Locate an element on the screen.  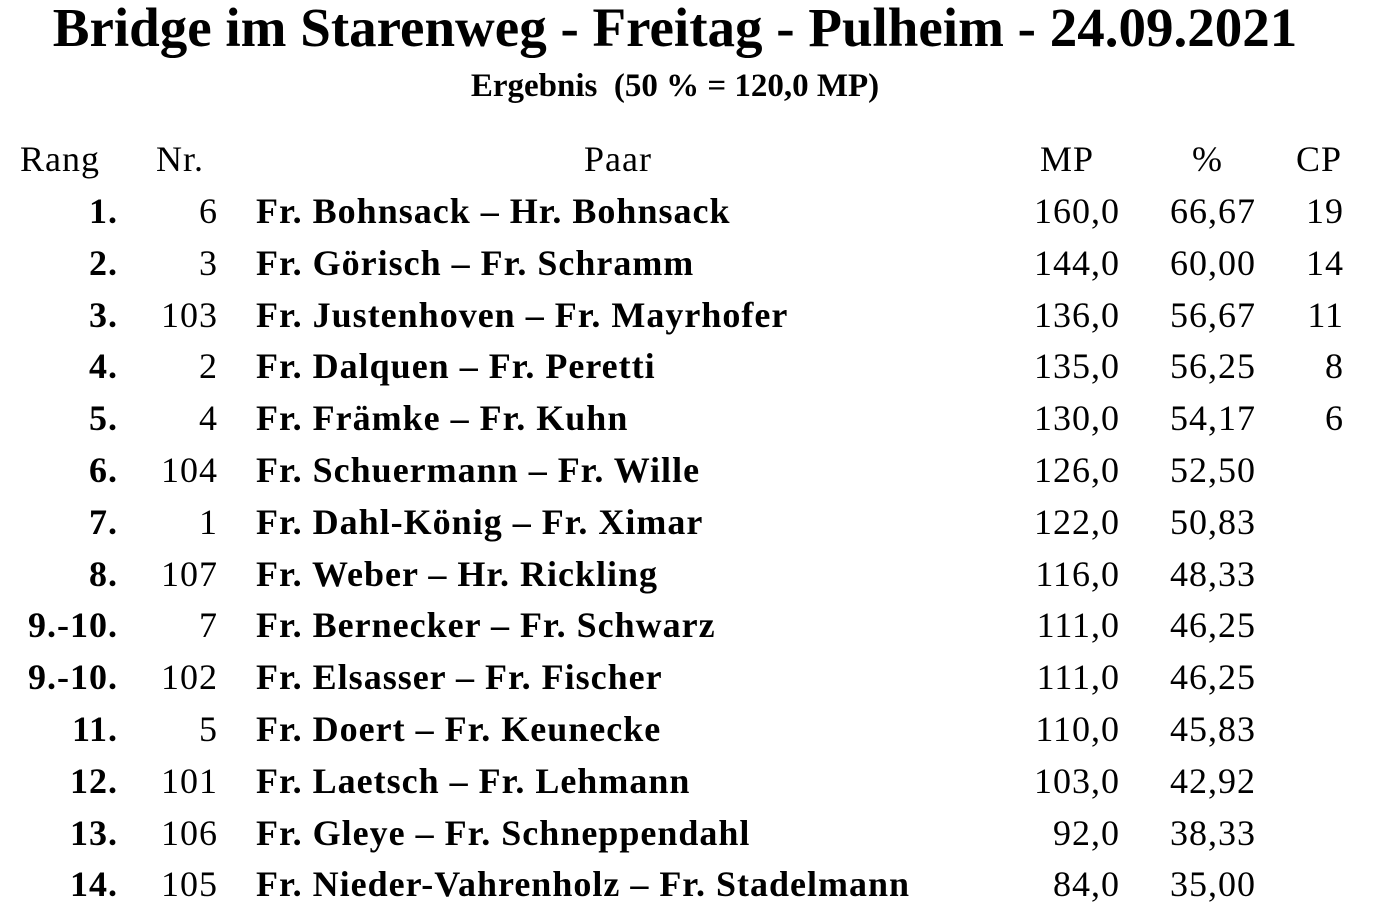
cell-mp: 135,0 is located at coordinates (1077, 366).